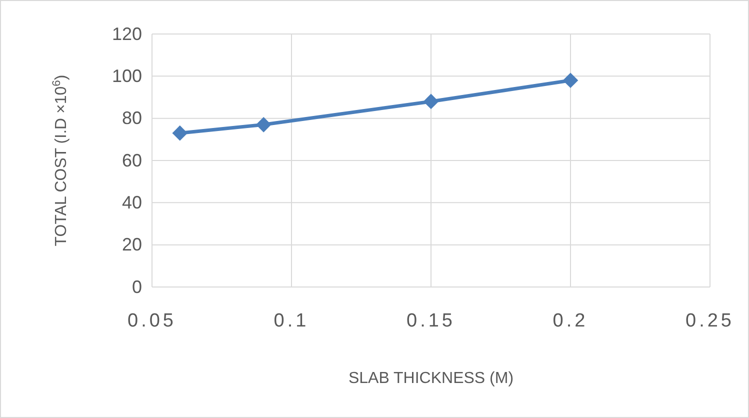 This screenshot has height=418, width=749. Describe the element at coordinates (132, 244) in the screenshot. I see `y-tick-label: 20` at that location.